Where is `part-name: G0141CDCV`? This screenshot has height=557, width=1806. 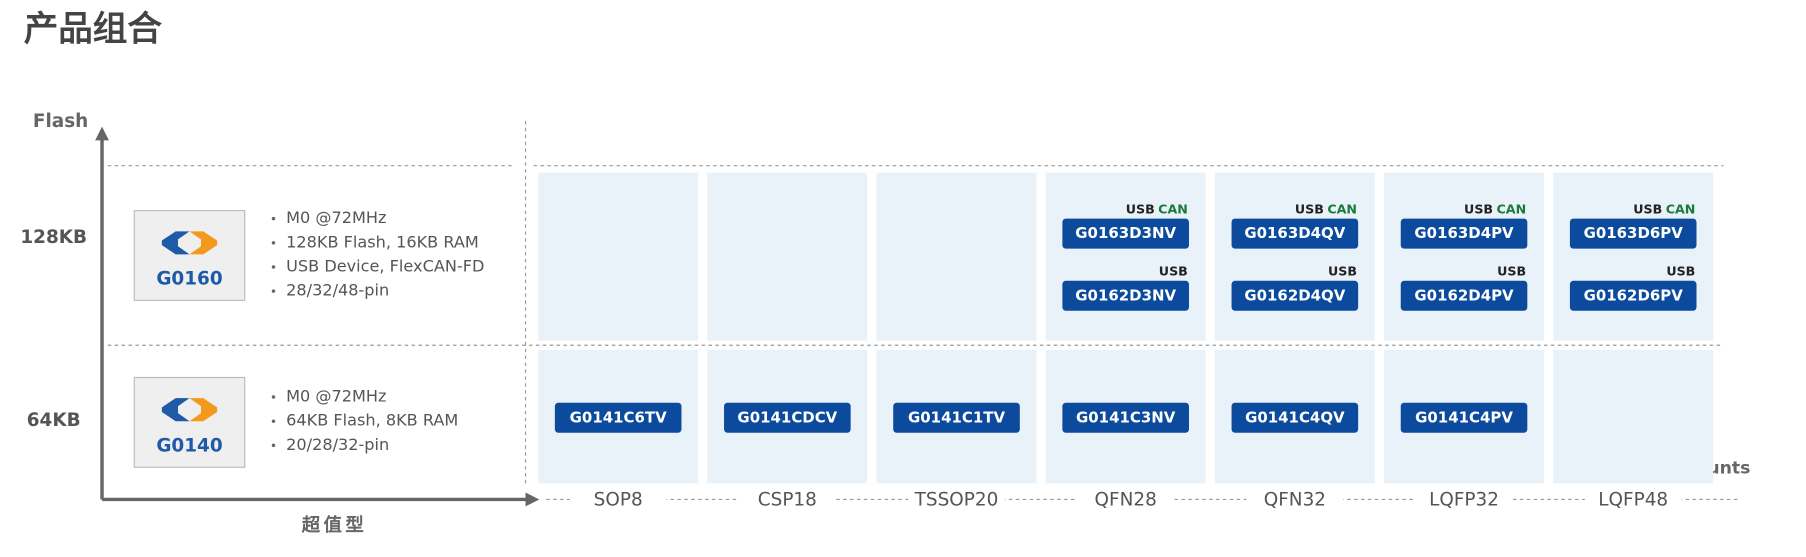
part-name: G0141CDCV is located at coordinates (787, 417).